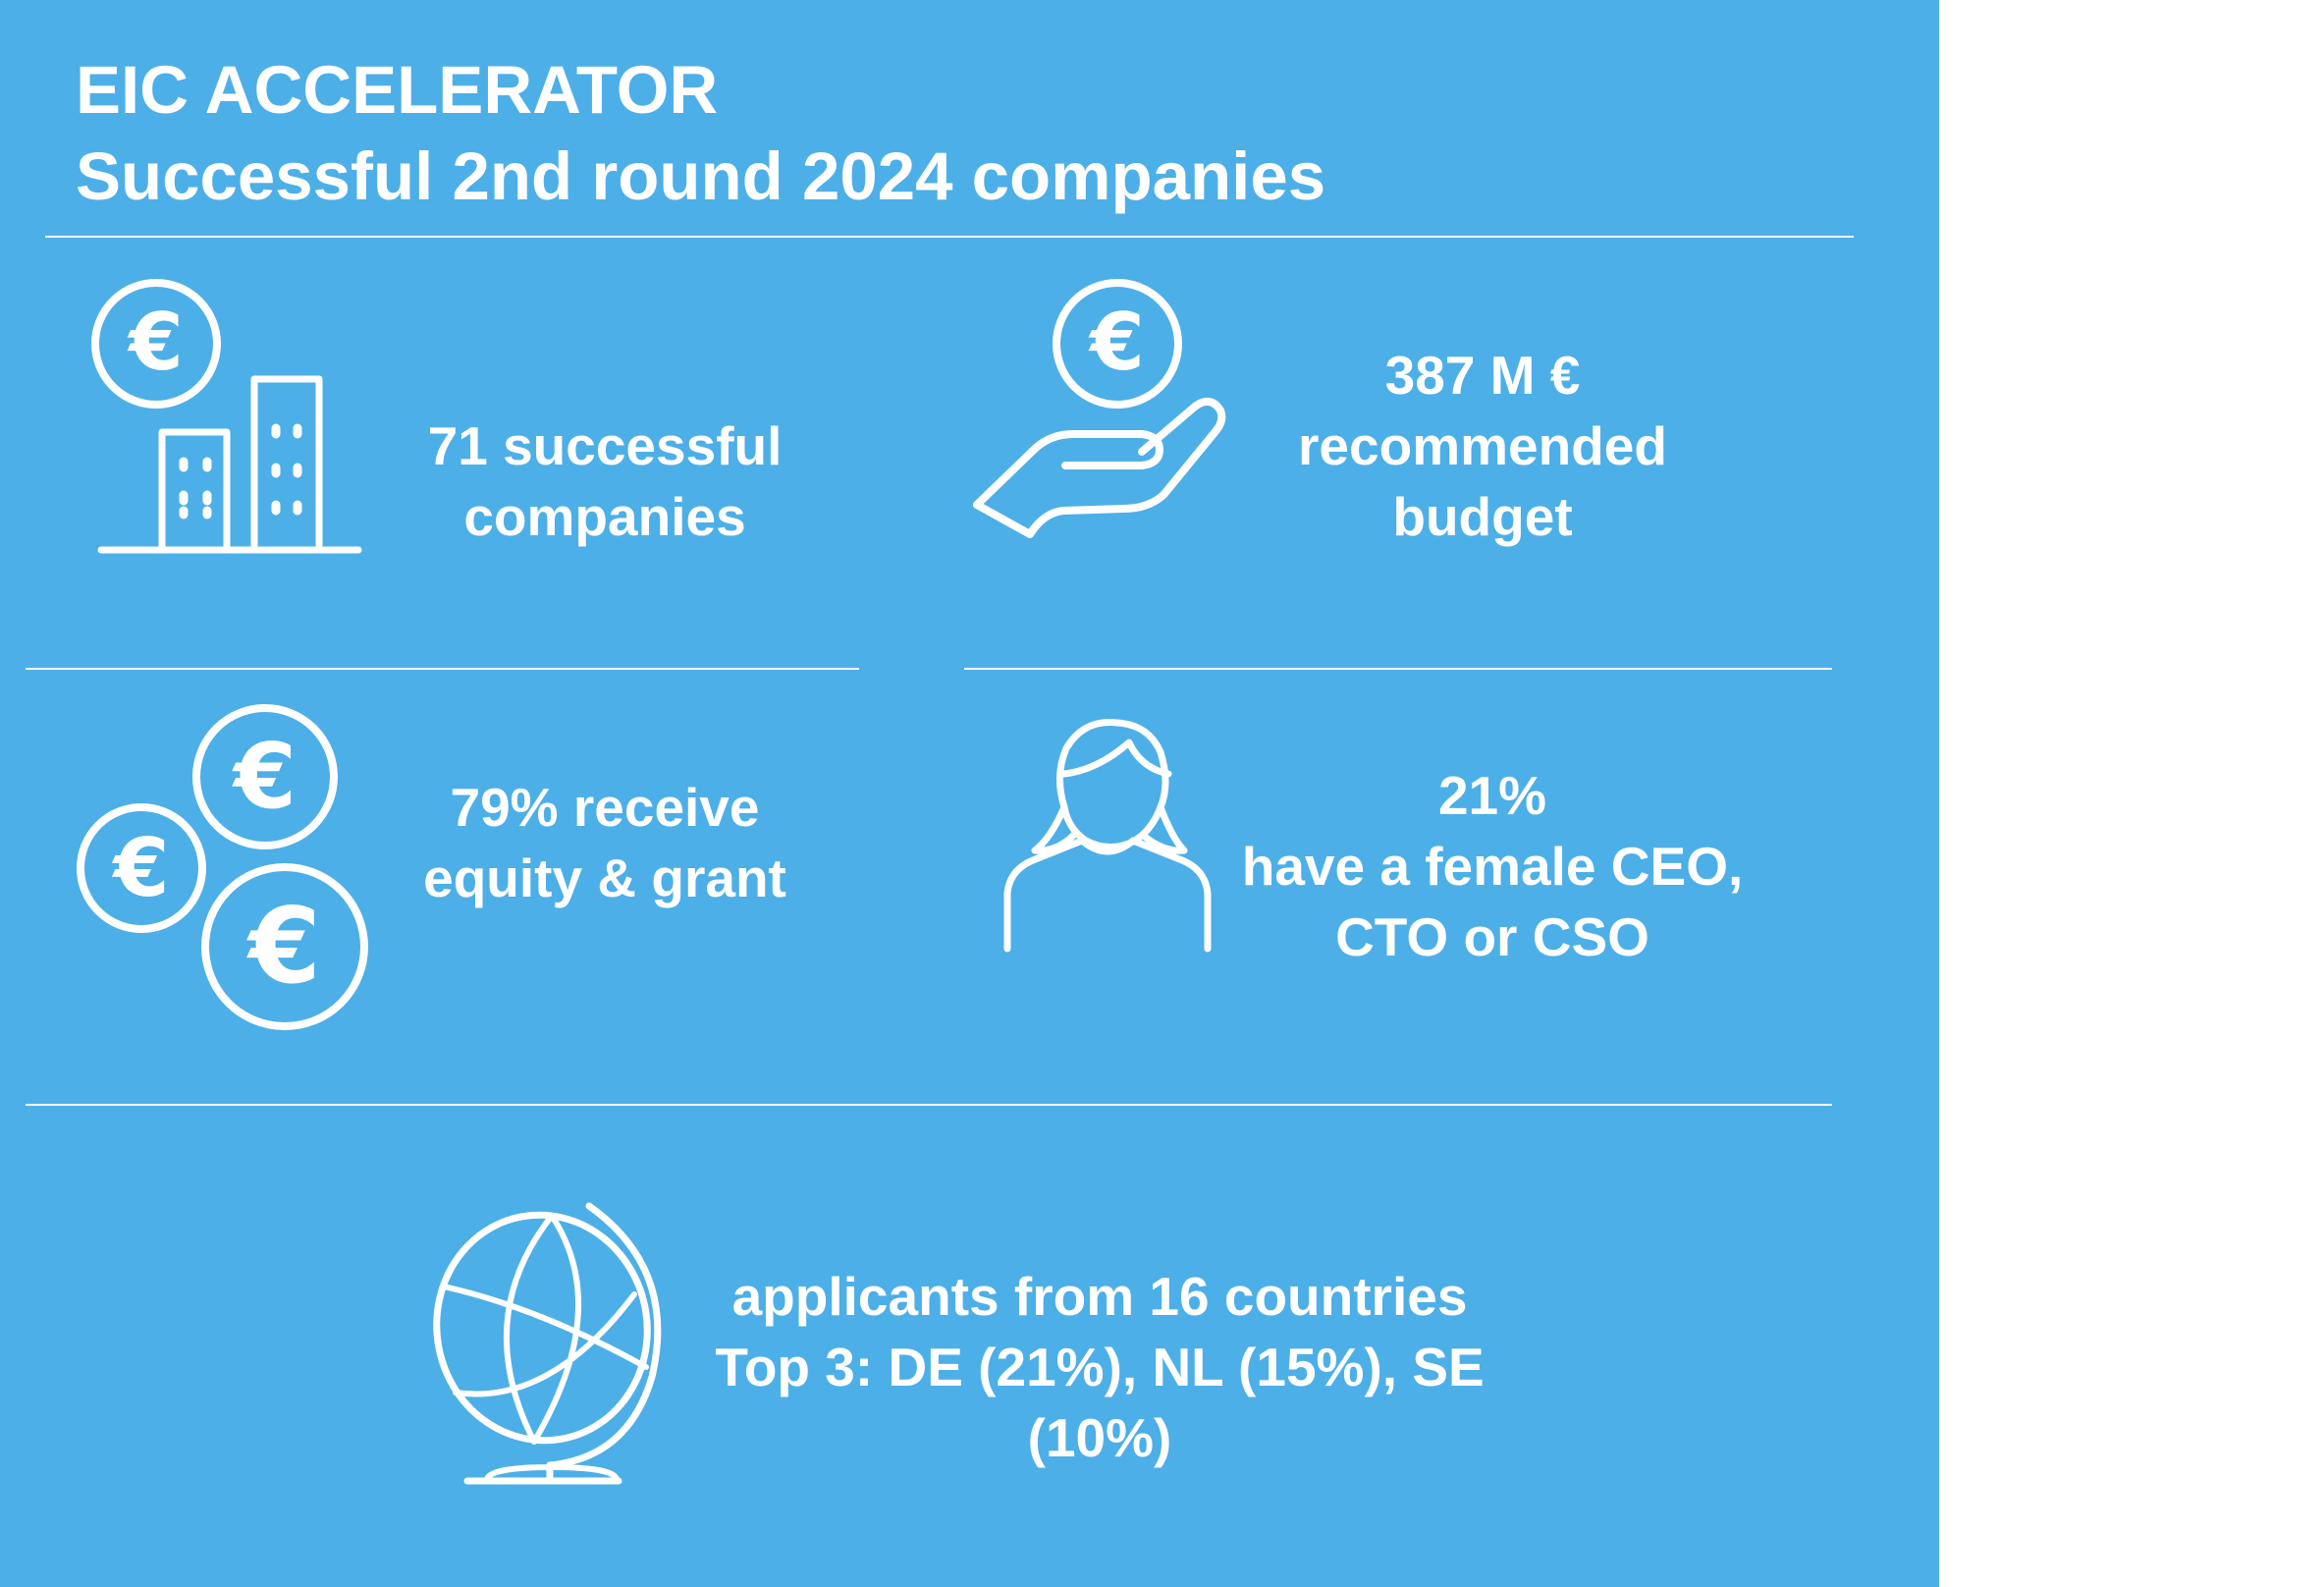 This screenshot has height=1587, width=2324. I want to click on divider-bottom, so click(929, 1105).